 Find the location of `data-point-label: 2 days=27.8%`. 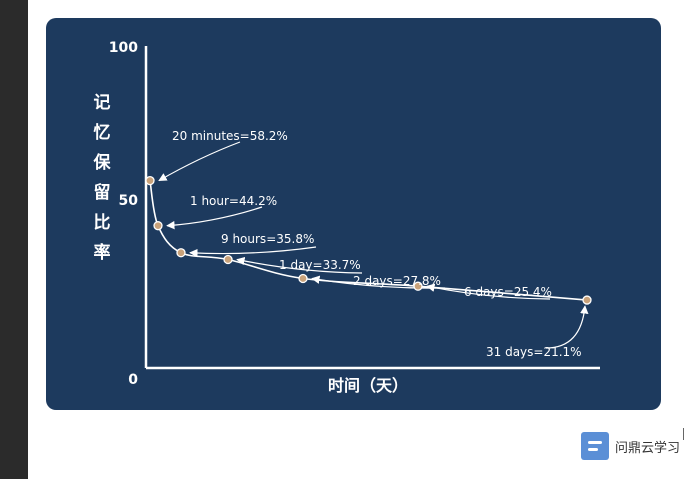

data-point-label: 2 days=27.8% is located at coordinates (397, 281).